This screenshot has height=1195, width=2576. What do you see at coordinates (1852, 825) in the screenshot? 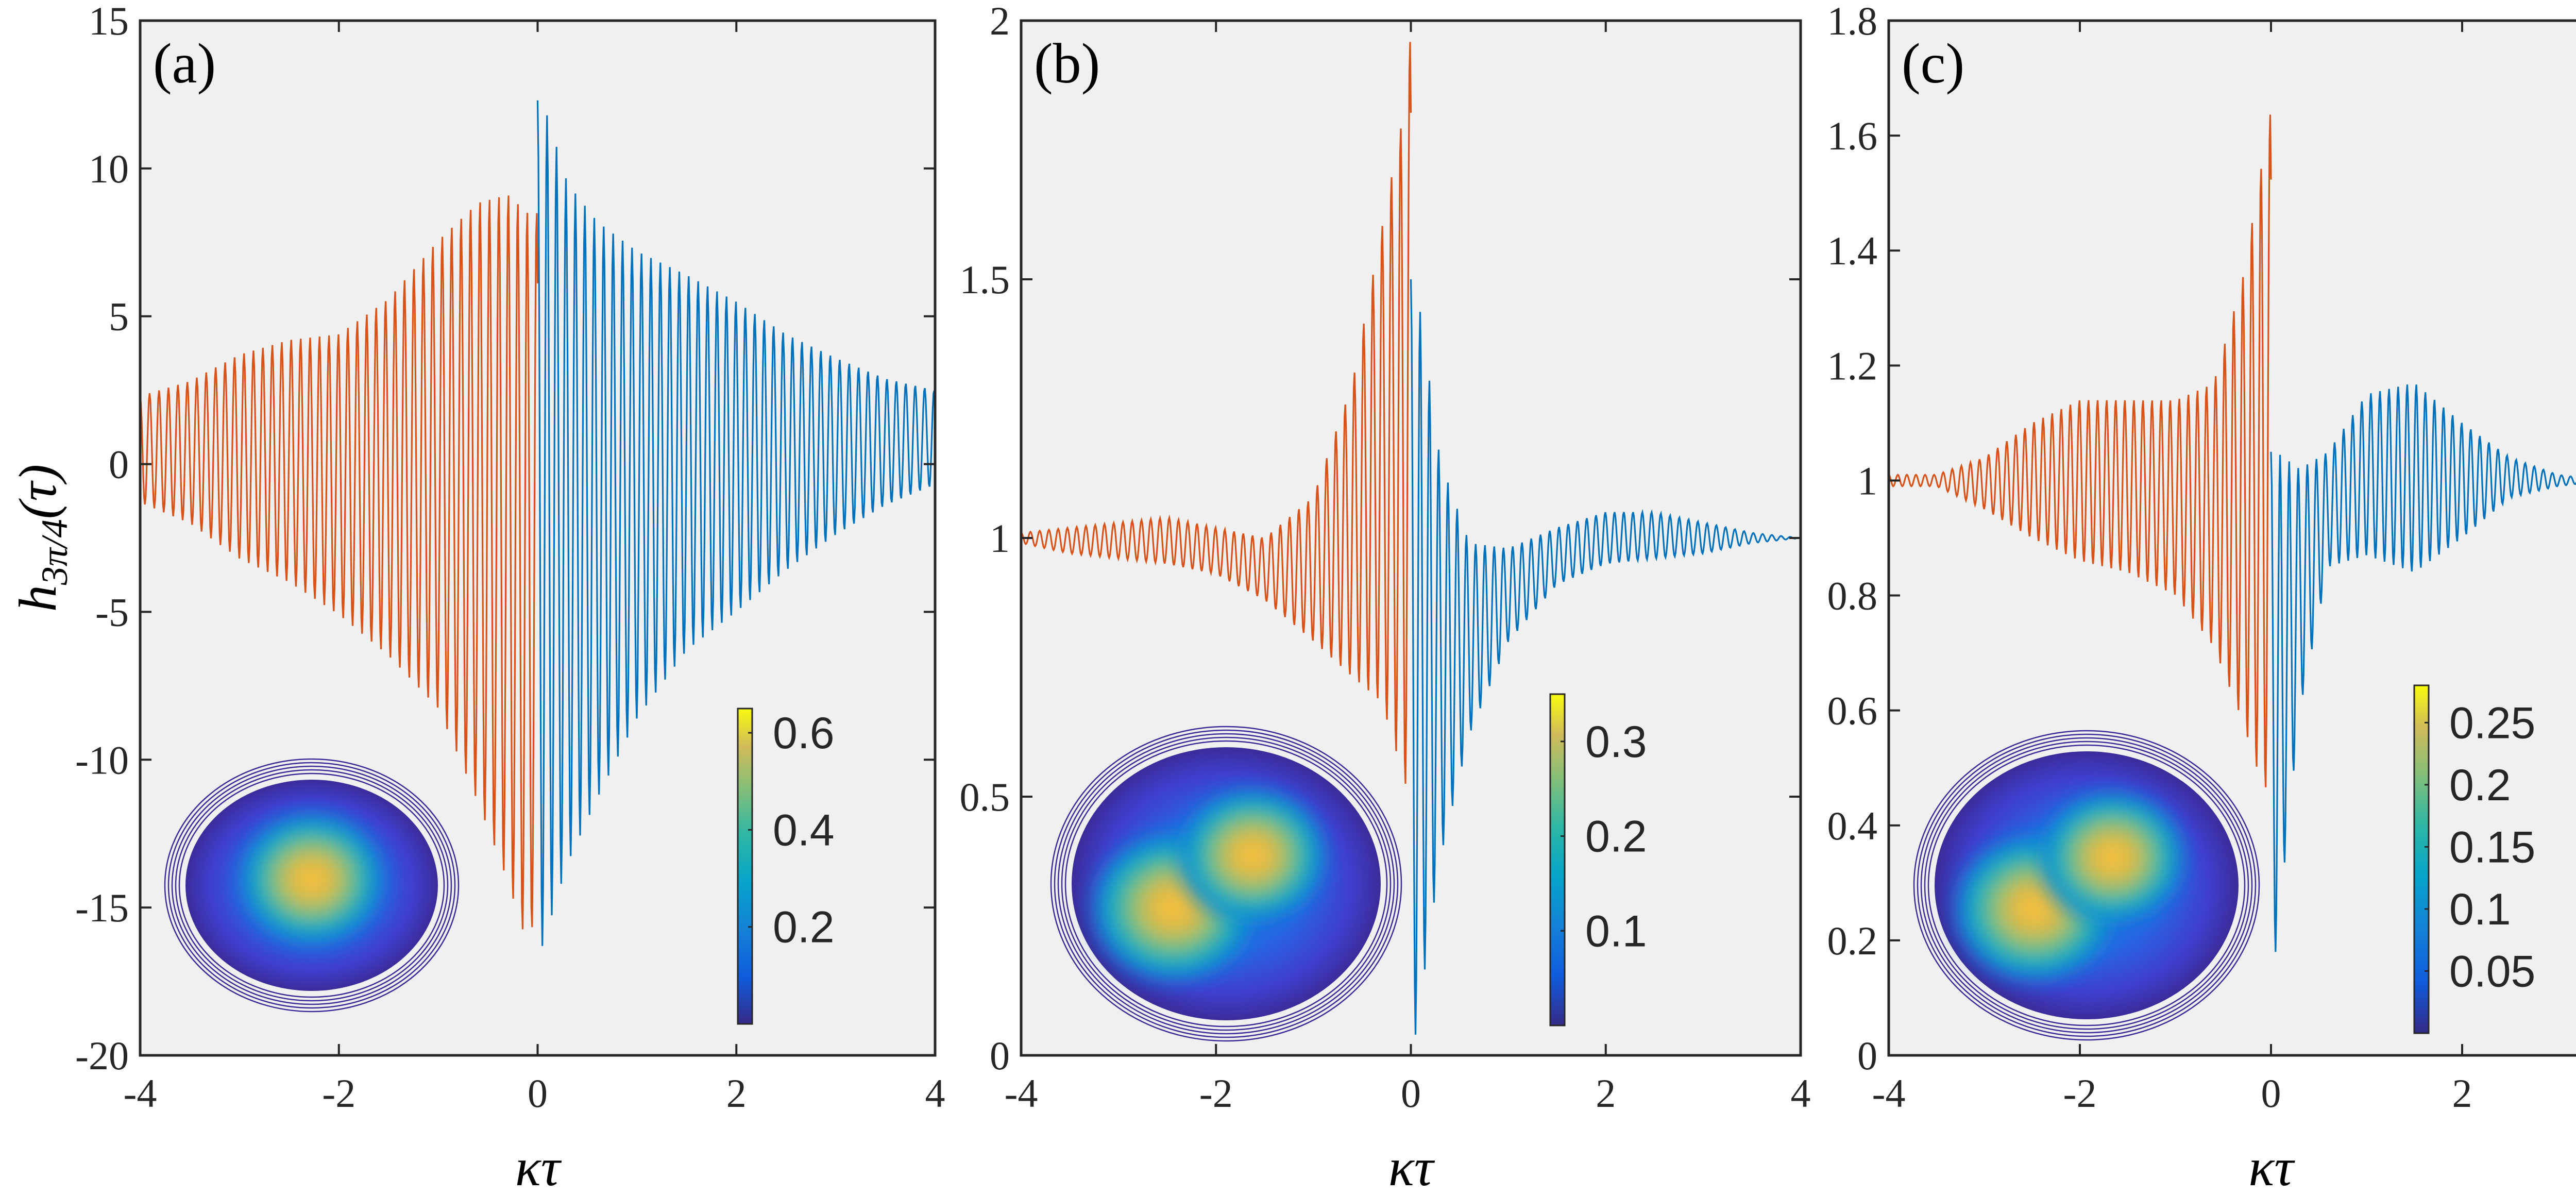
I see `y-tick-label: 0.4` at bounding box center [1852, 825].